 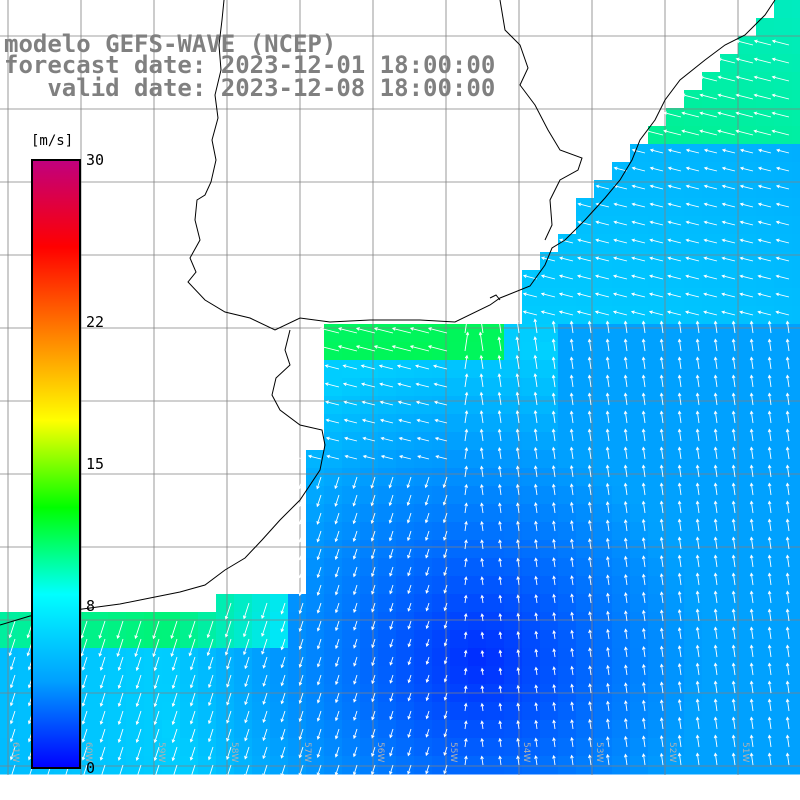 I want to click on longitude-label: 55W, so click(x=453, y=752).